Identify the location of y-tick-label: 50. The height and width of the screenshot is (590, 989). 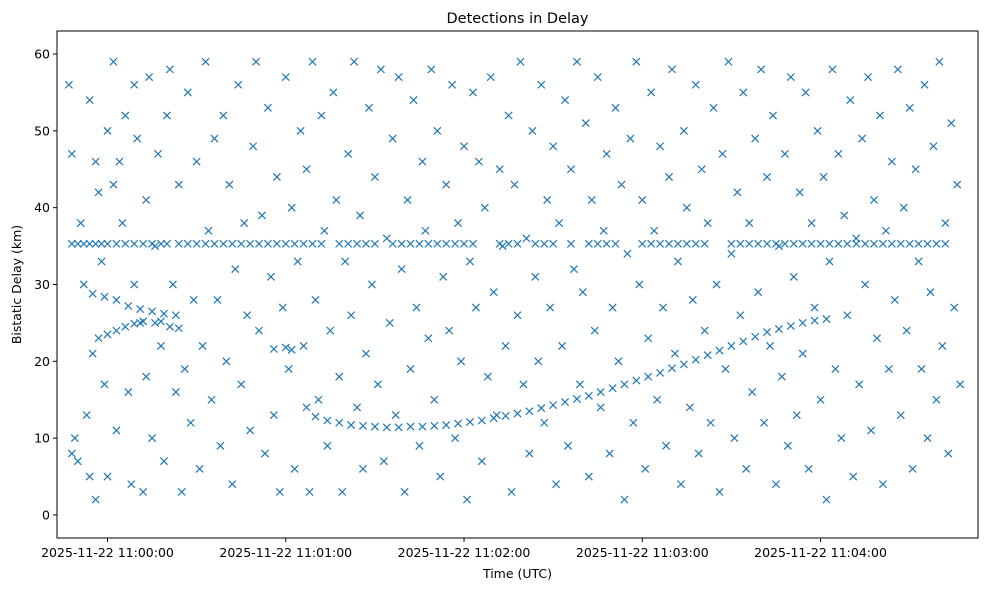
(42, 130).